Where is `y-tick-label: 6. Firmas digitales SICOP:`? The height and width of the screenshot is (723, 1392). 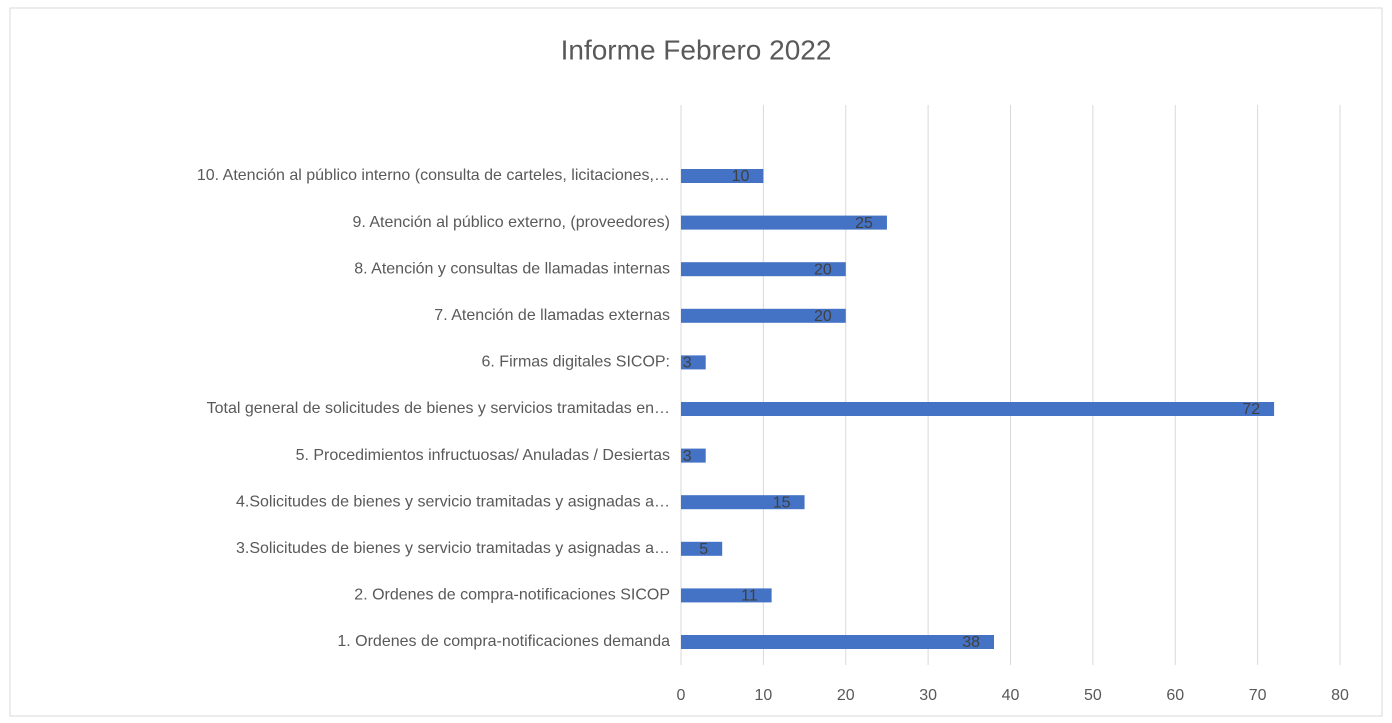
y-tick-label: 6. Firmas digitales SICOP: is located at coordinates (576, 362).